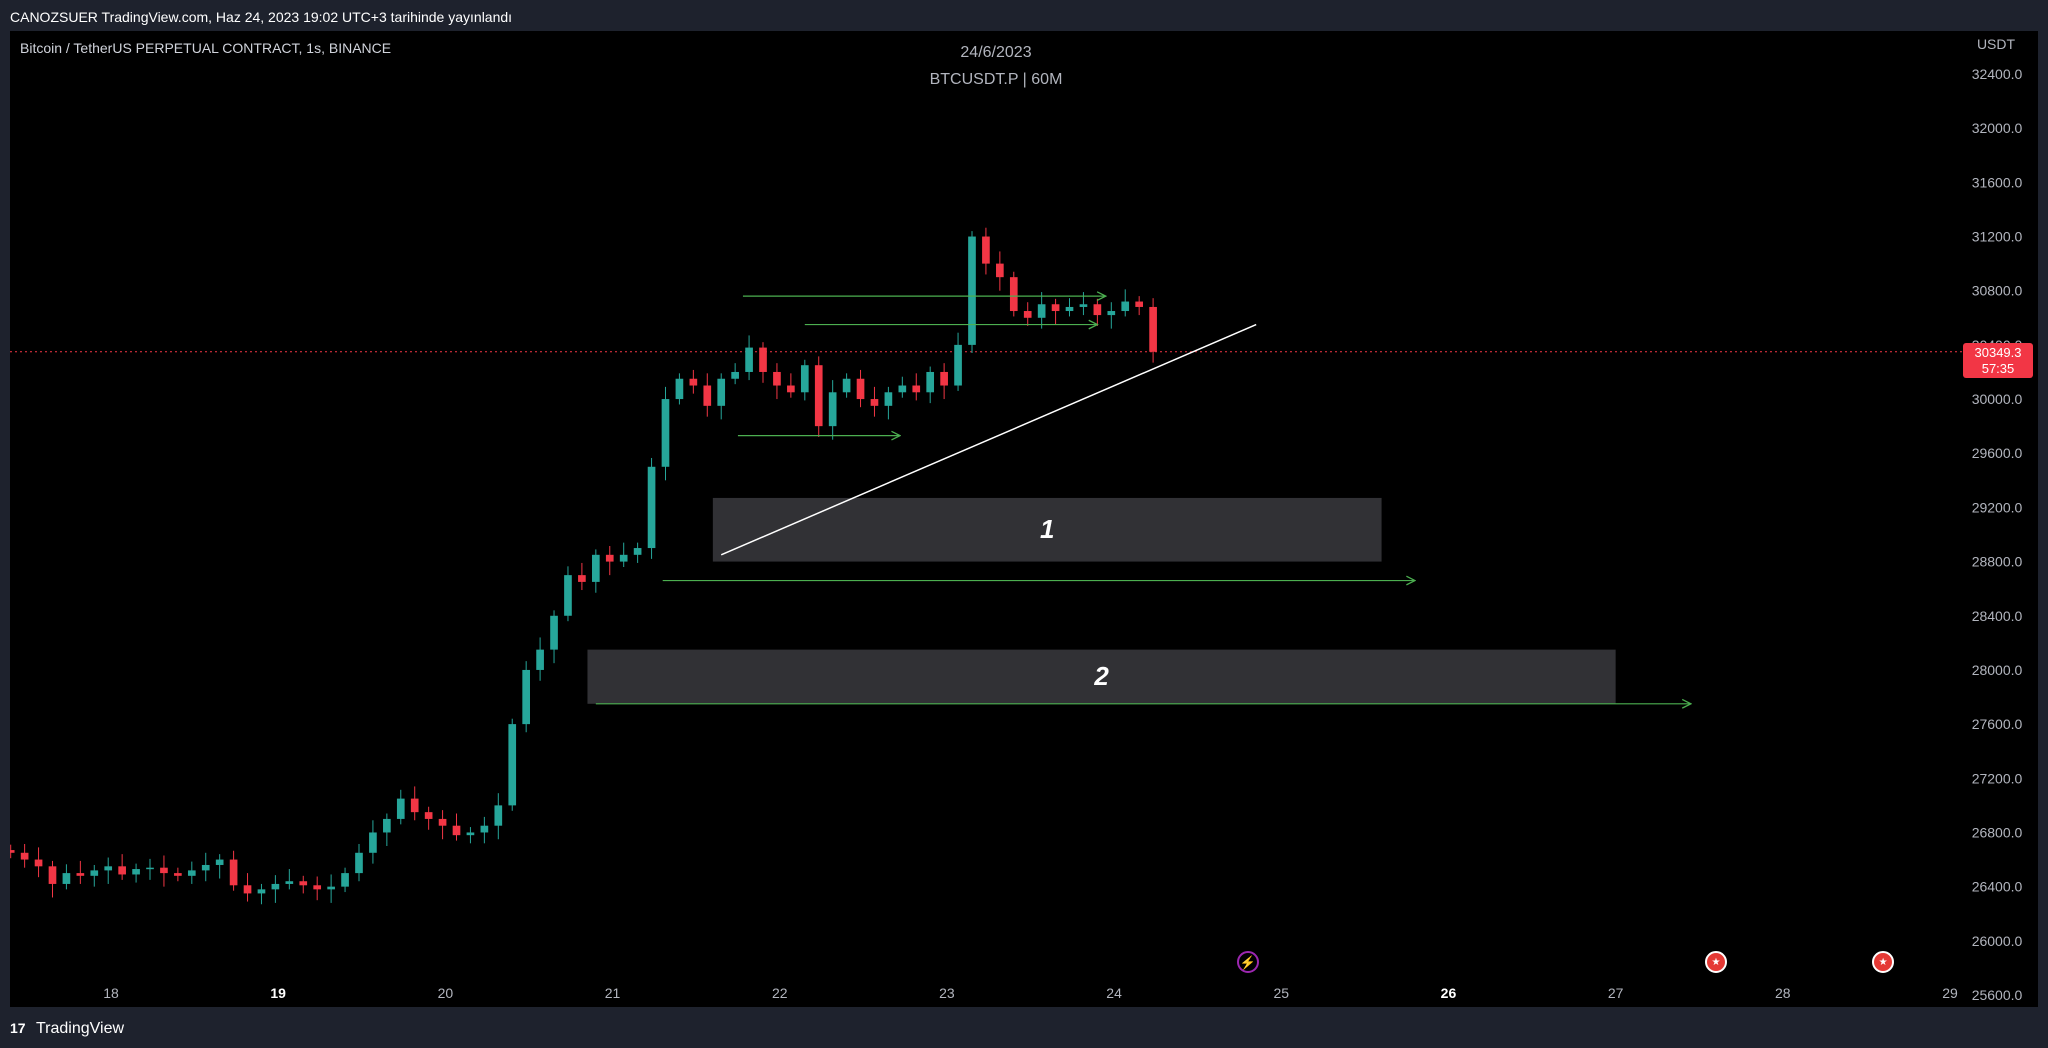  I want to click on x-tick-label: 29, so click(1950, 993).